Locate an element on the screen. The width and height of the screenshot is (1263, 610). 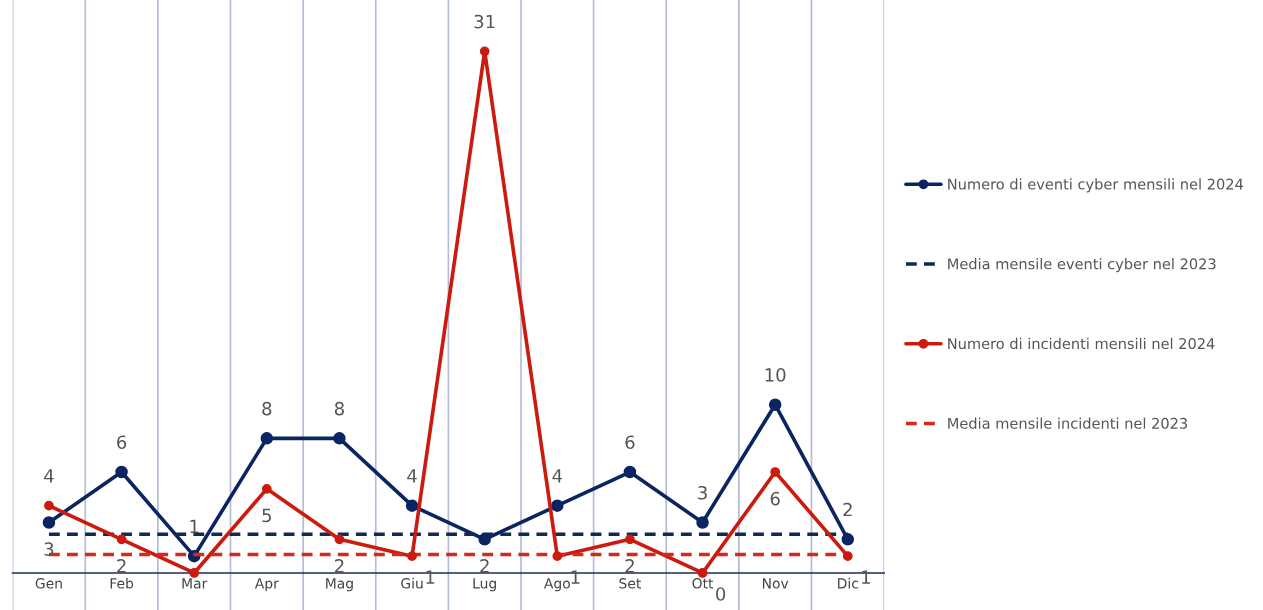
x-tick-label: Gen is located at coordinates (48, 583).